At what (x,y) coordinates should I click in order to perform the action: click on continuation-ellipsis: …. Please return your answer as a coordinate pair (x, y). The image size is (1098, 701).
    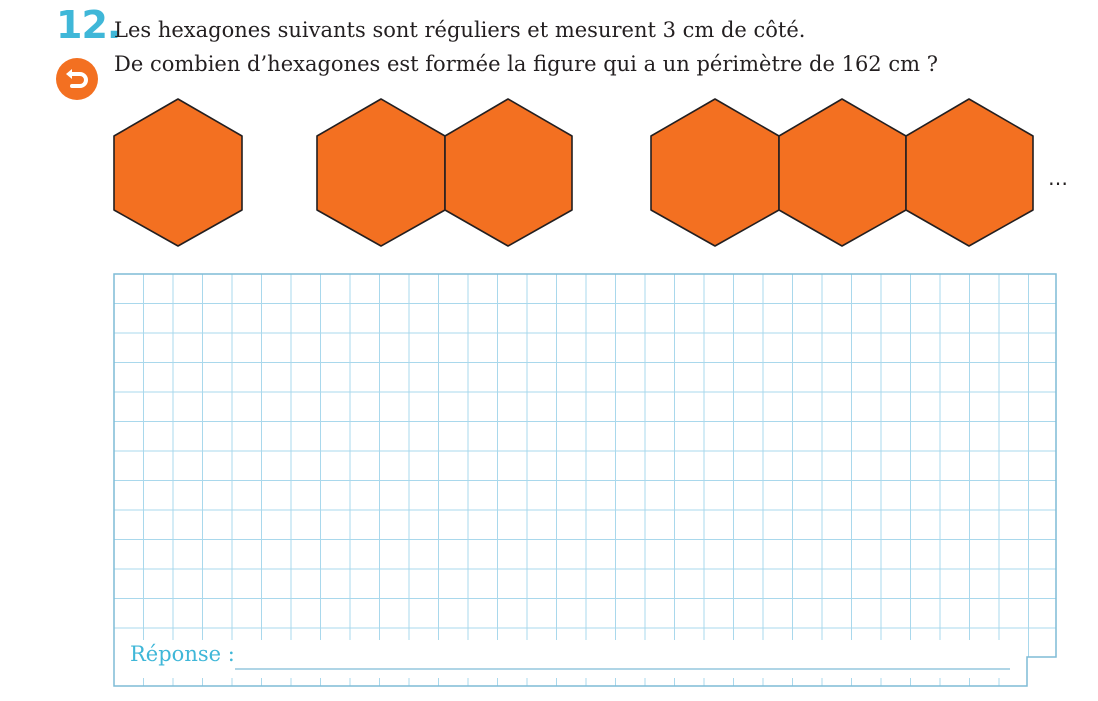
    Looking at the image, I should click on (1058, 178).